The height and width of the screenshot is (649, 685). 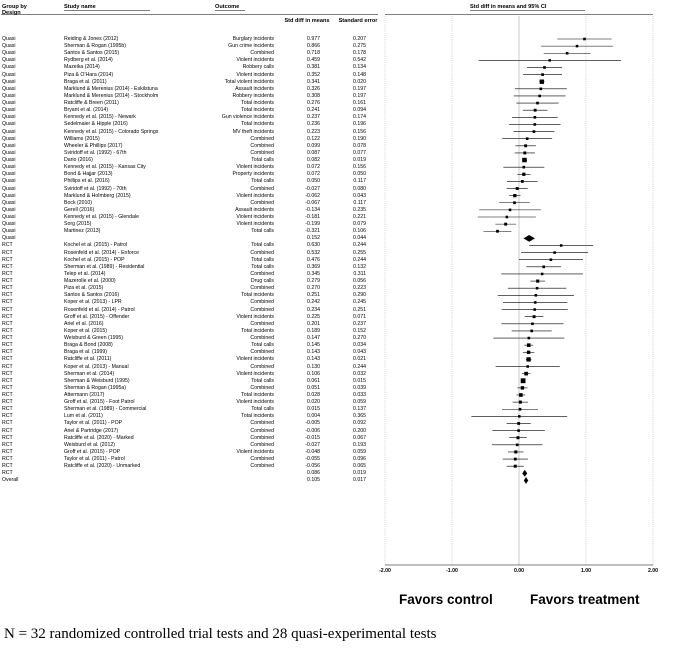 What do you see at coordinates (99, 309) in the screenshot?
I see `row-study: Rosenfeld et al. (2014) - Patrol` at bounding box center [99, 309].